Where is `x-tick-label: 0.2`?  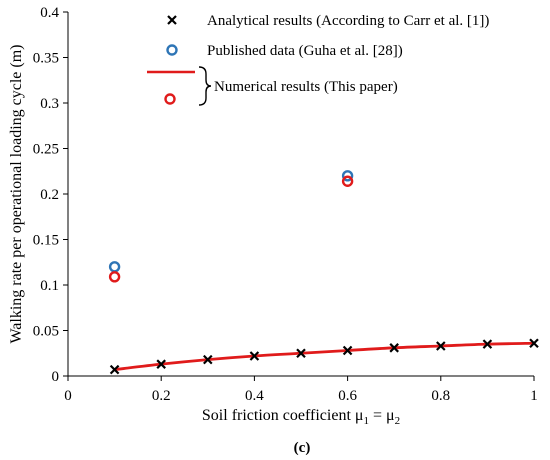
x-tick-label: 0.2 is located at coordinates (161, 396).